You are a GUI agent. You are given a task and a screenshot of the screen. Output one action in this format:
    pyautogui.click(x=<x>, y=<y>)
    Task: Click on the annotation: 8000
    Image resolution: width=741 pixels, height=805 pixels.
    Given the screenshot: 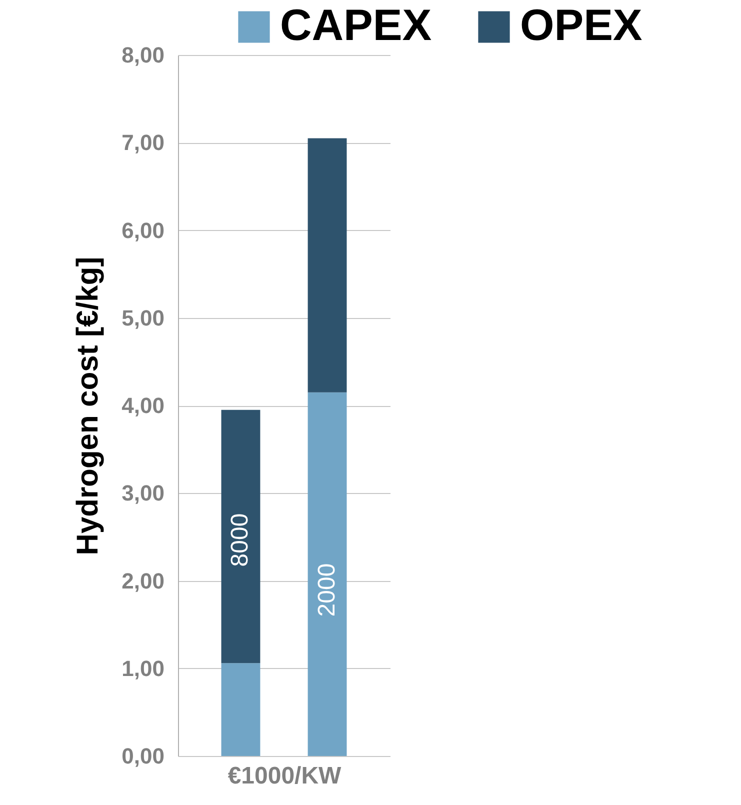 What is the action you would take?
    pyautogui.click(x=240, y=540)
    